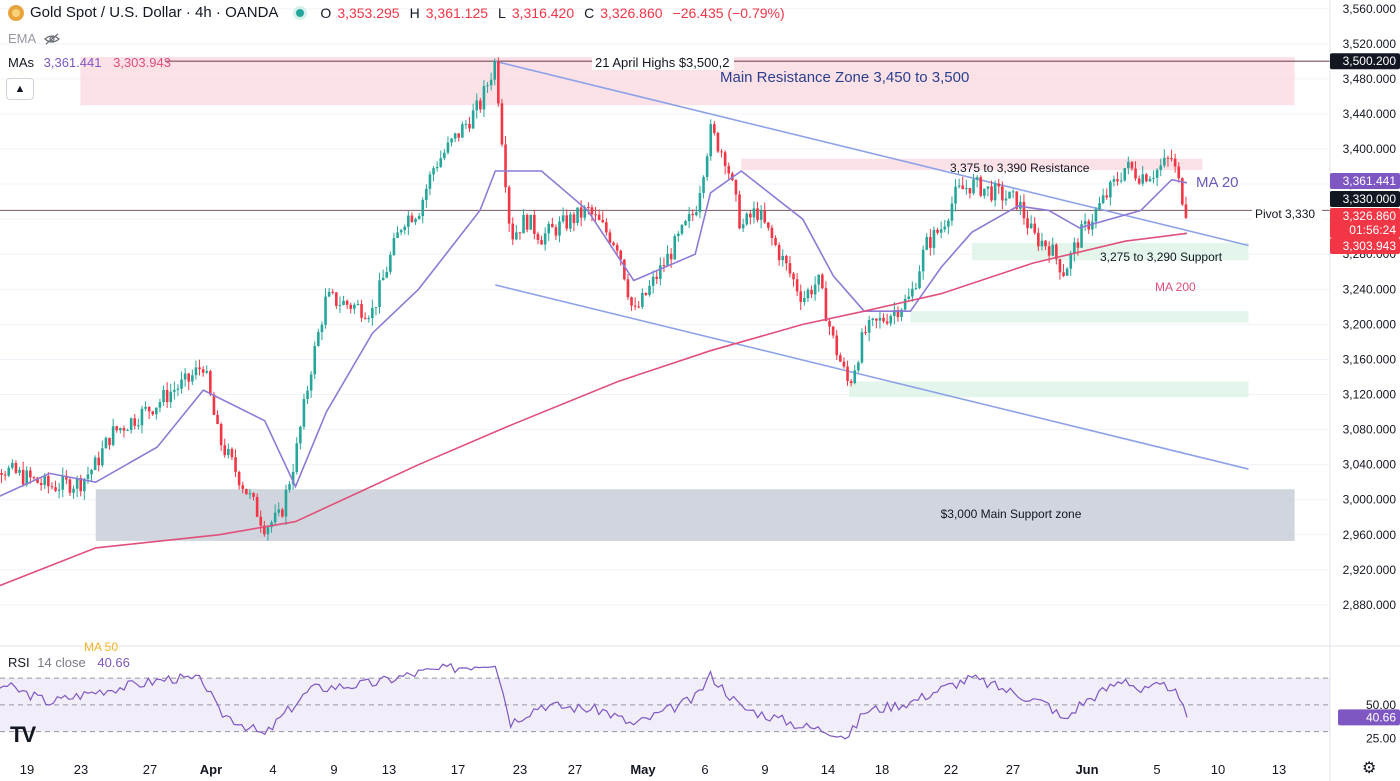 The height and width of the screenshot is (781, 1400). I want to click on x-tick-label: May, so click(643, 769).